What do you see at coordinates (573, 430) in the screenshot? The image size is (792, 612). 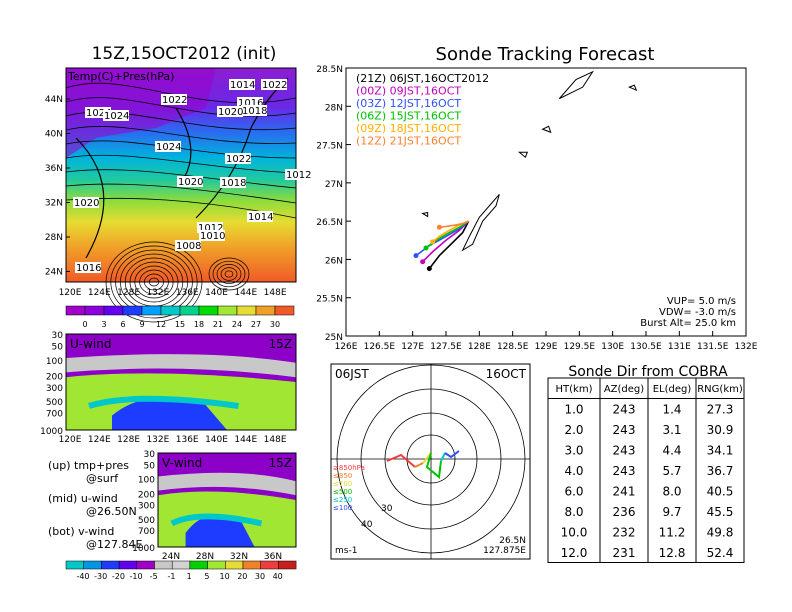 I see `table-cell: 2.0` at bounding box center [573, 430].